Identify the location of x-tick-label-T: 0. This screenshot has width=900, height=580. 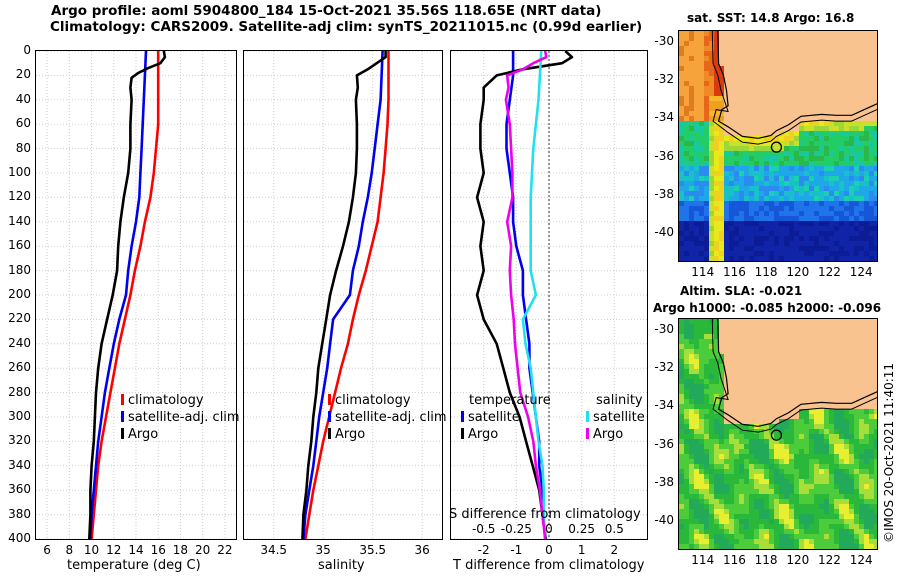
(549, 550).